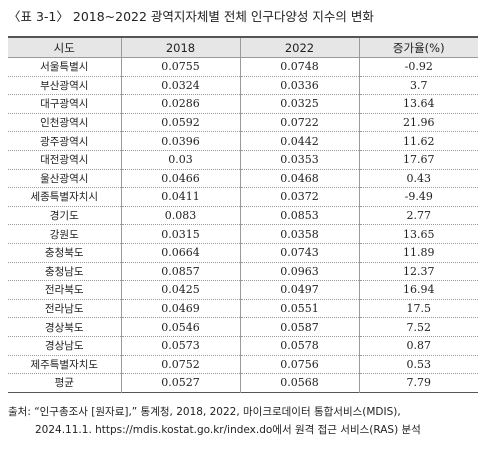  What do you see at coordinates (418, 309) in the screenshot?
I see `growth-rate-cell: 17.5` at bounding box center [418, 309].